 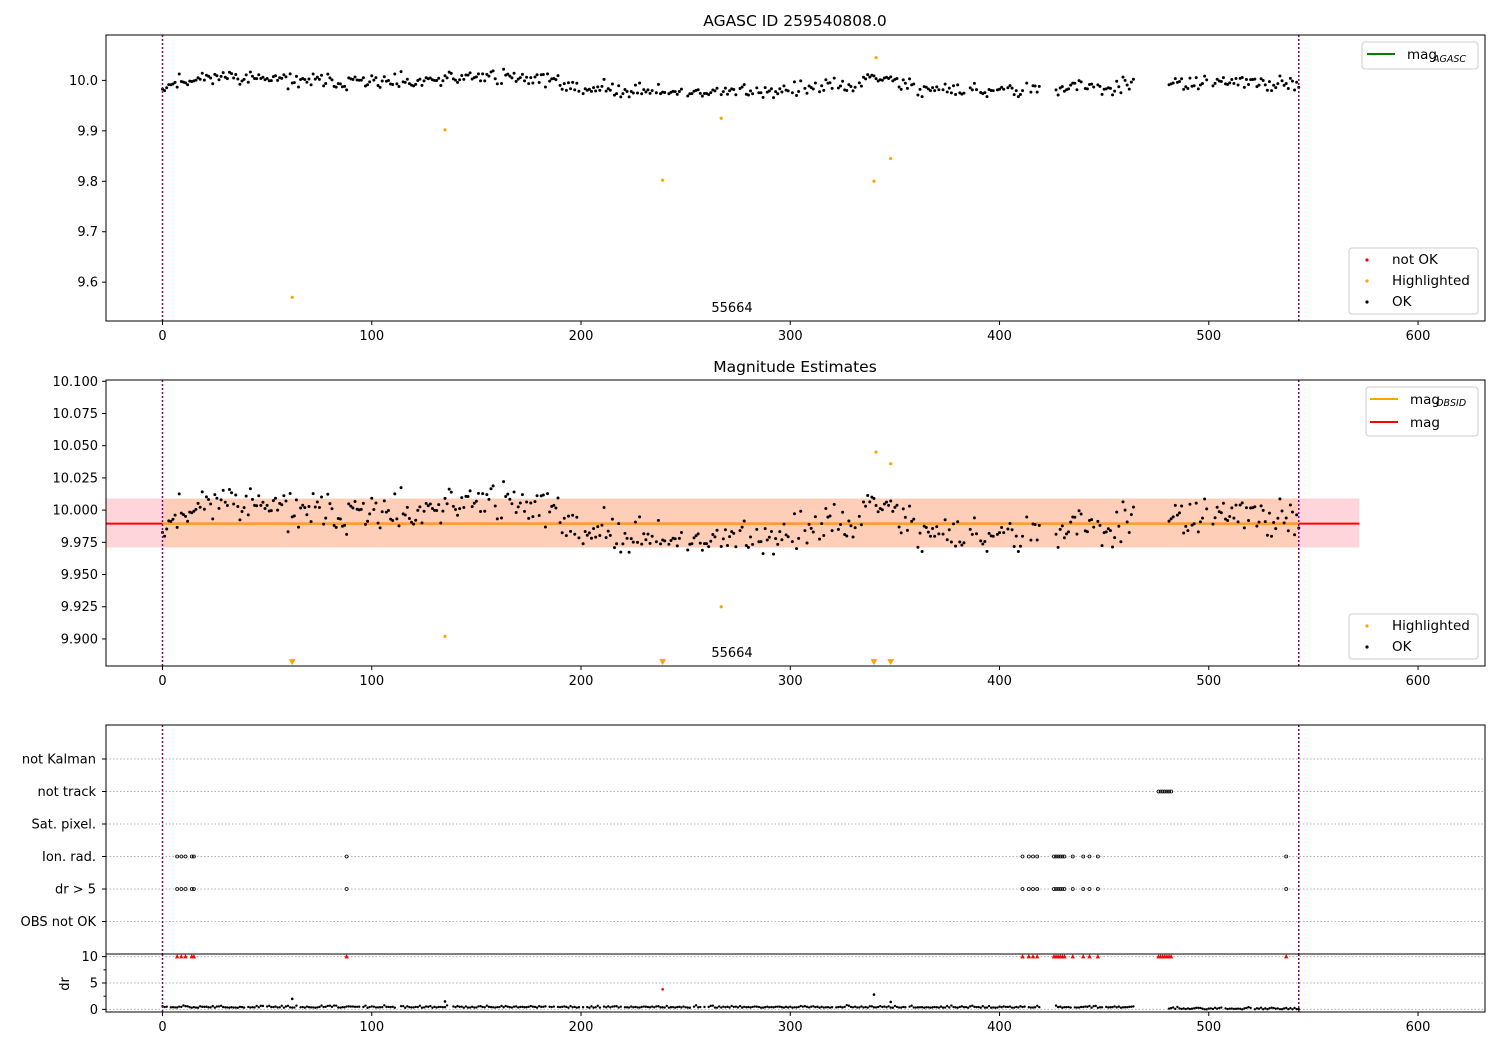 What do you see at coordinates (87, 232) in the screenshot?
I see `agasc-ytick-label: 9.7` at bounding box center [87, 232].